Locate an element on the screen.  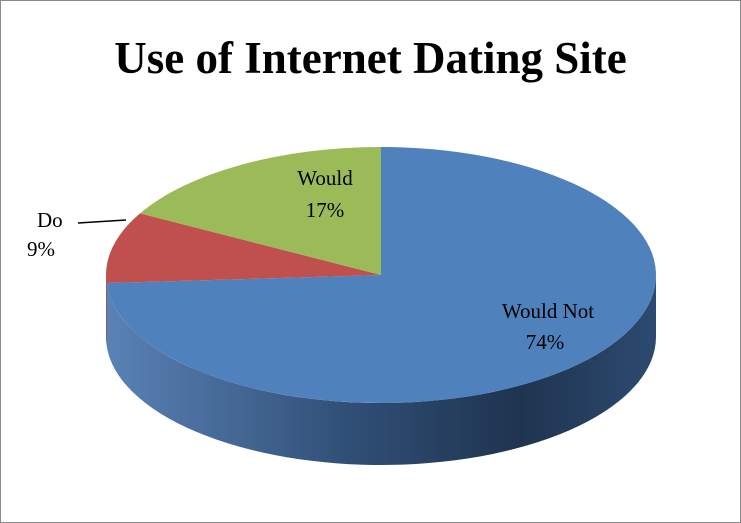
slice-value-would: 17% is located at coordinates (325, 210).